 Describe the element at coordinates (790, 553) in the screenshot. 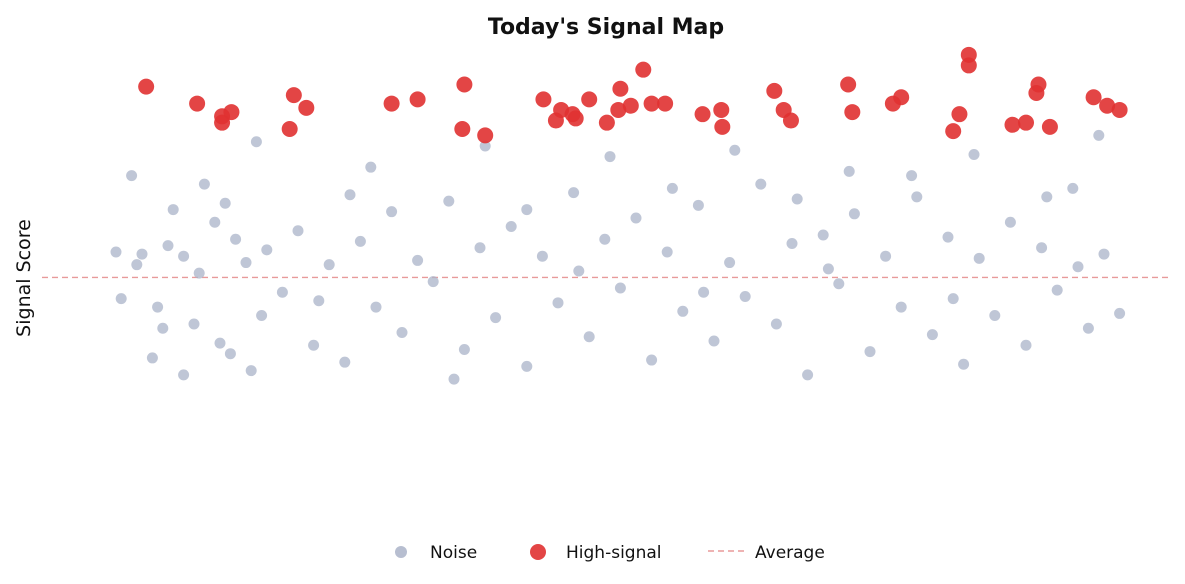

I see `legend-average-label: Average` at that location.